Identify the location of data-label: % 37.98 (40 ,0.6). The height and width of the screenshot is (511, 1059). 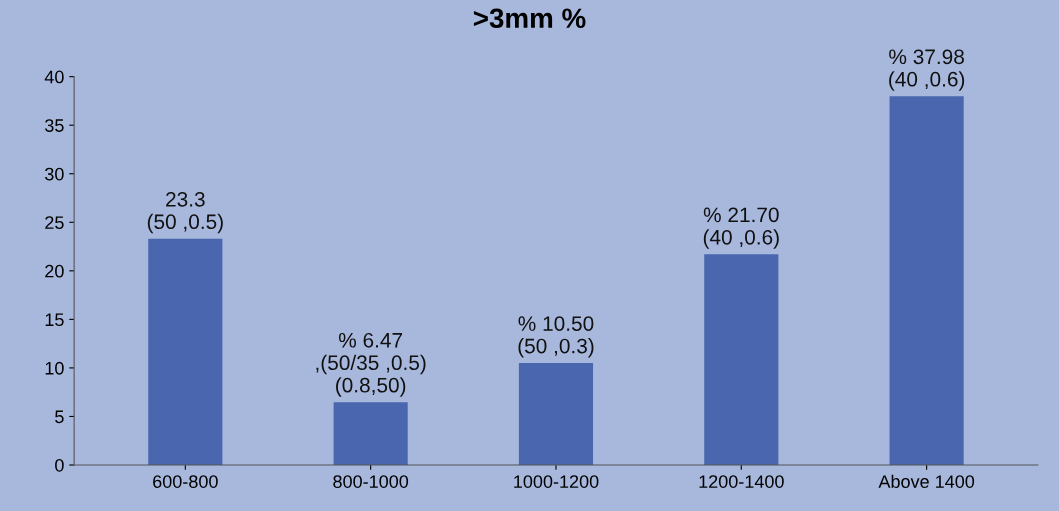
(927, 70).